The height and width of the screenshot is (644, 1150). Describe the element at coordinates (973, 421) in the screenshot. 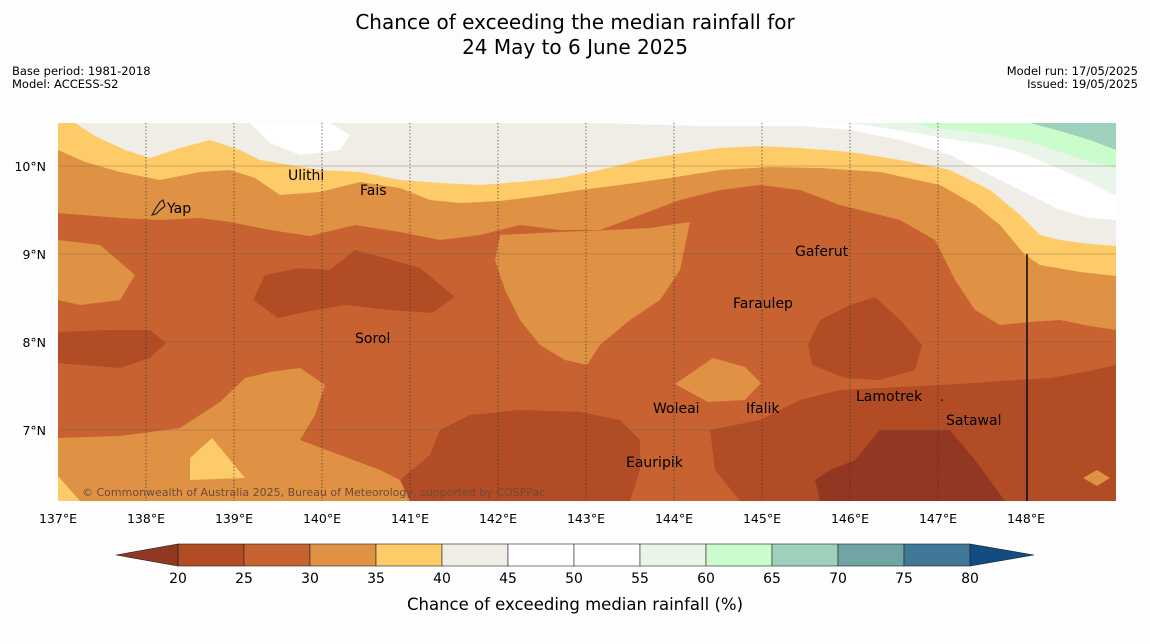

I see `place-satawal: Satawal` at that location.